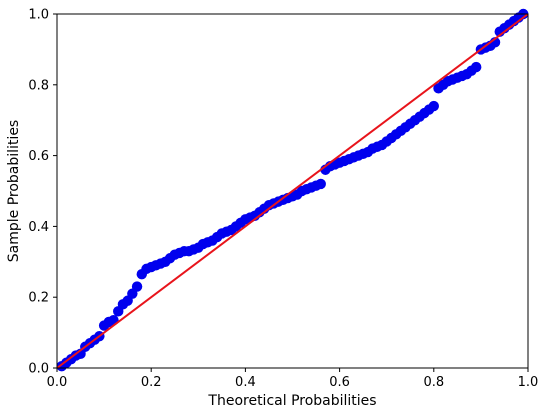  I want to click on y-tick-label: 0.0, so click(38, 369).